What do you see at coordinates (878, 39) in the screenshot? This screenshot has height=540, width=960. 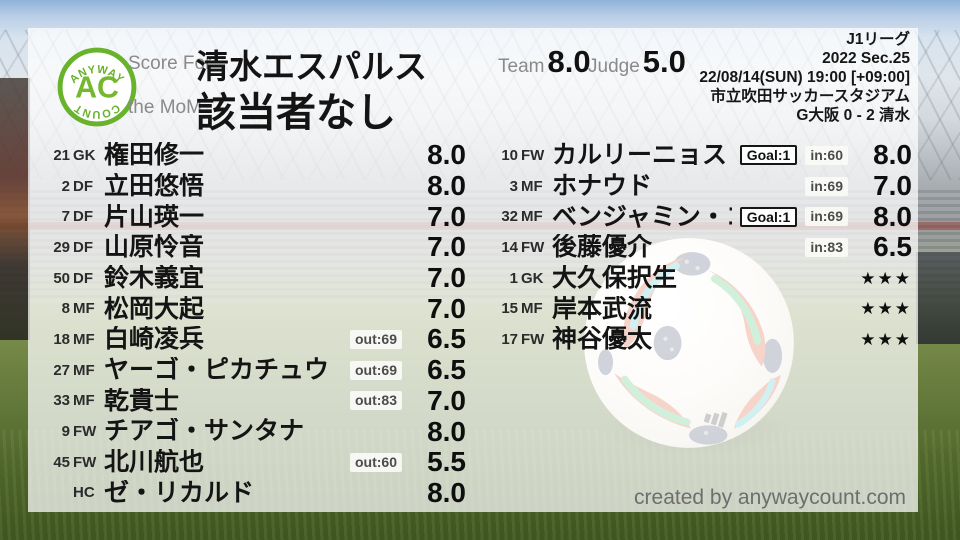 I see `league-name: J1リーグ` at bounding box center [878, 39].